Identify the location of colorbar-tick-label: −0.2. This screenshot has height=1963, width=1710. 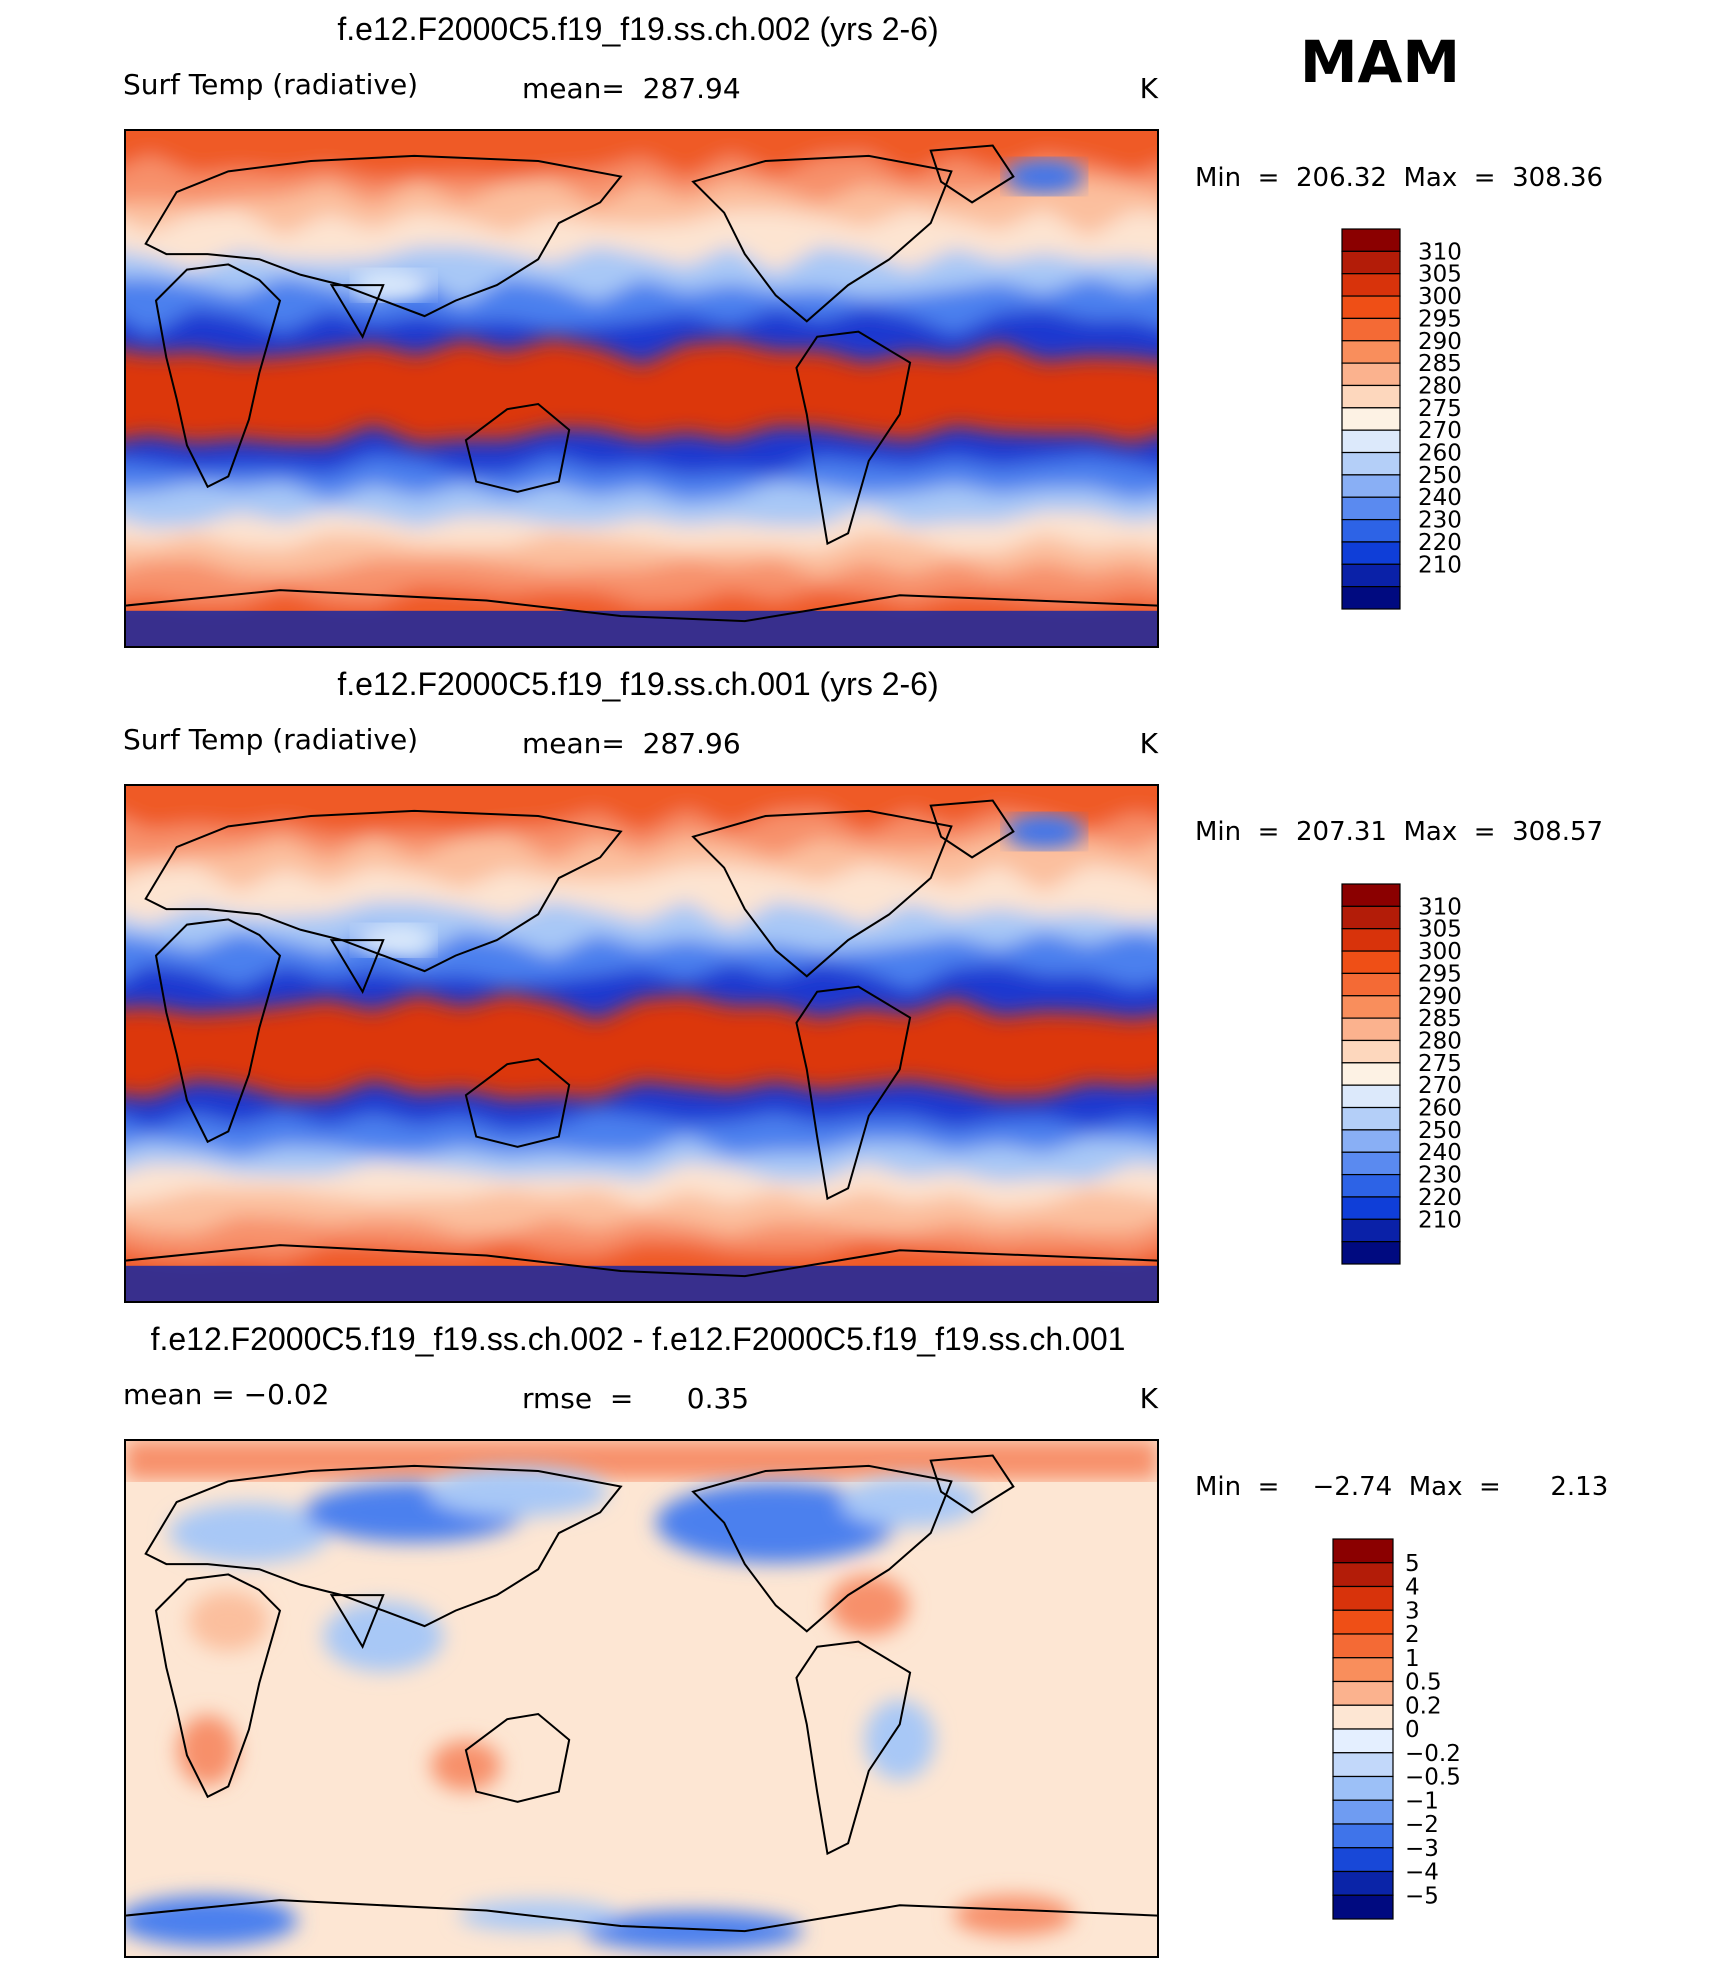
(1433, 1754).